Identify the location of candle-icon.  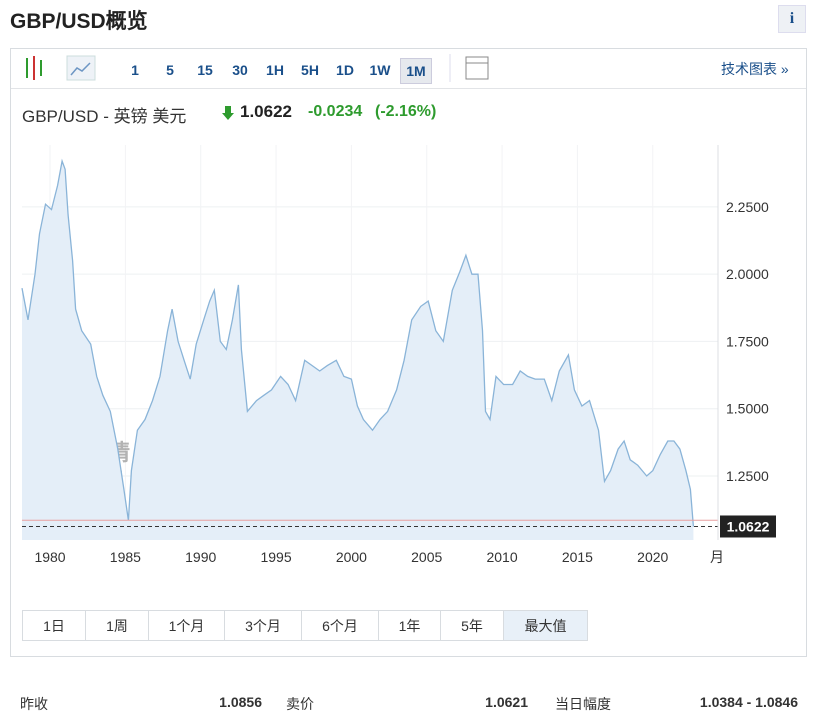
(34, 68).